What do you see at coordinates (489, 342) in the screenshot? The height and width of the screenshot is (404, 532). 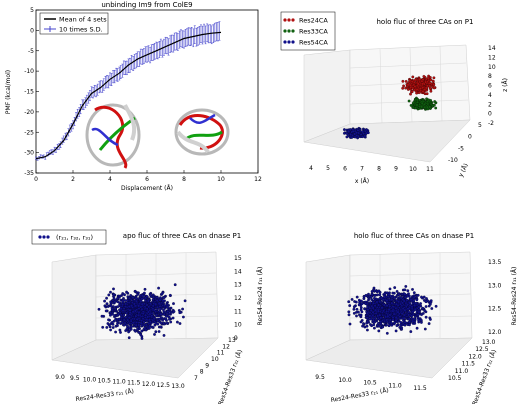 I see `holo-dnase-y-tick-label: 13.0` at bounding box center [489, 342].